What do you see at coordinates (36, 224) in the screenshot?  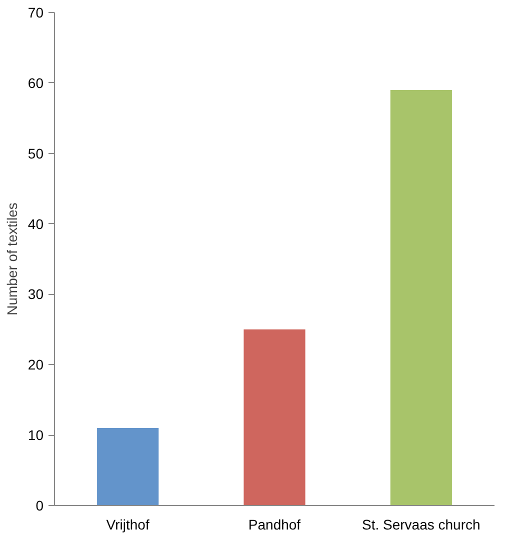 I see `y-tick-label: 40` at bounding box center [36, 224].